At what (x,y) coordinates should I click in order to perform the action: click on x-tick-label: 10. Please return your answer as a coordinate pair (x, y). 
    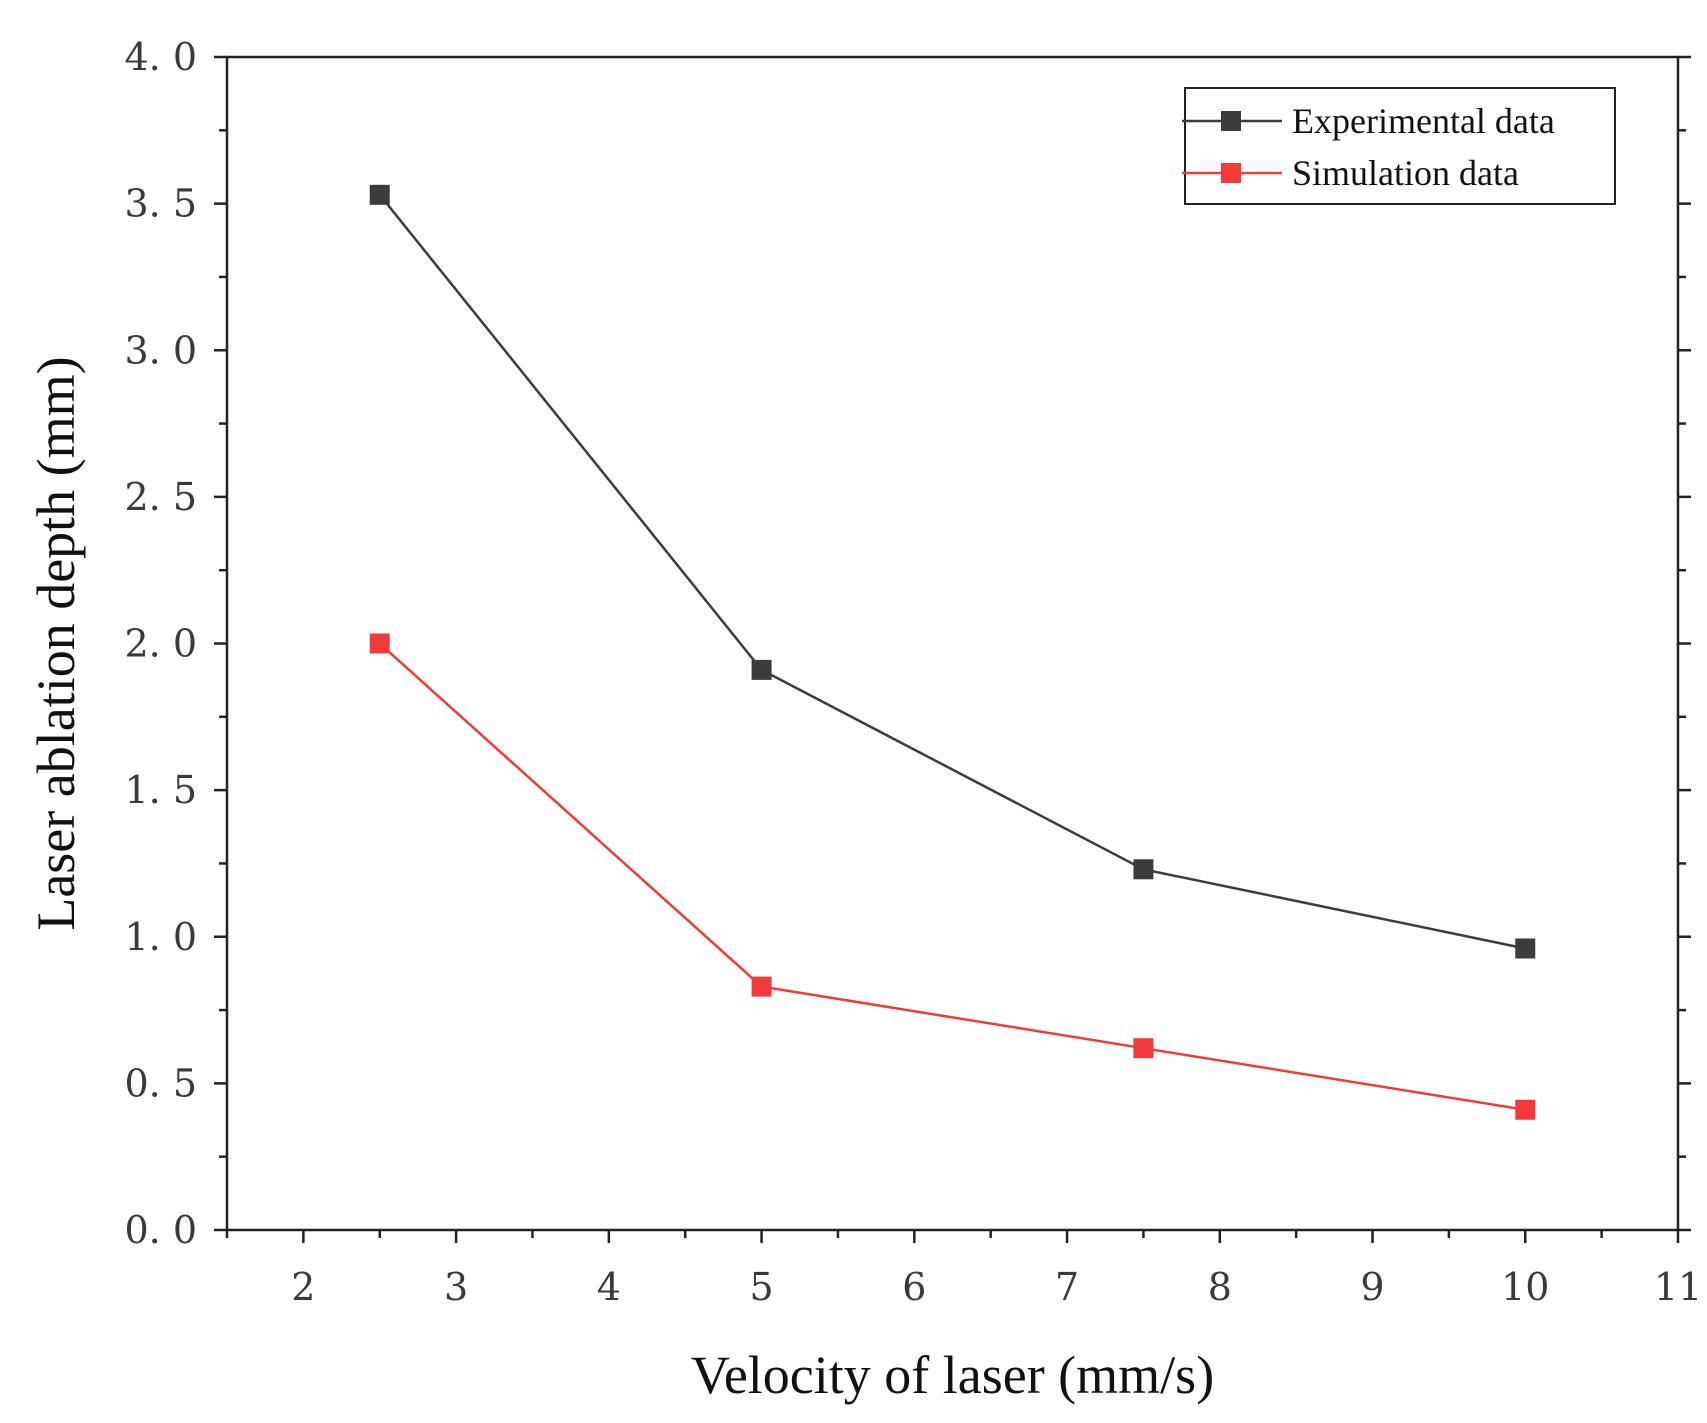
    Looking at the image, I should click on (1525, 1287).